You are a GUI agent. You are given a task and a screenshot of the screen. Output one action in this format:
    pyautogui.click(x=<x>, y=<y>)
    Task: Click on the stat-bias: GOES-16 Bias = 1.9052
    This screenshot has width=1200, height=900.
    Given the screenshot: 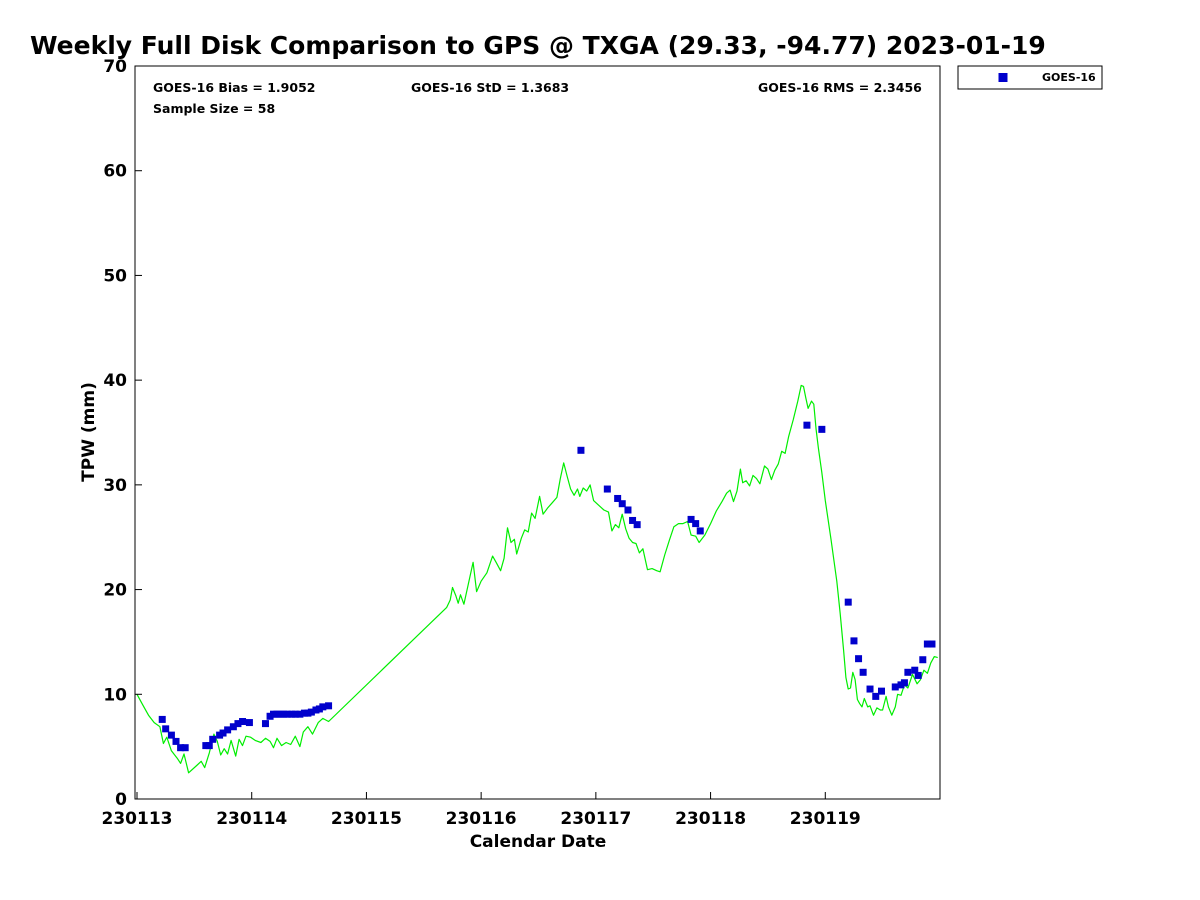 What is the action you would take?
    pyautogui.click(x=234, y=87)
    